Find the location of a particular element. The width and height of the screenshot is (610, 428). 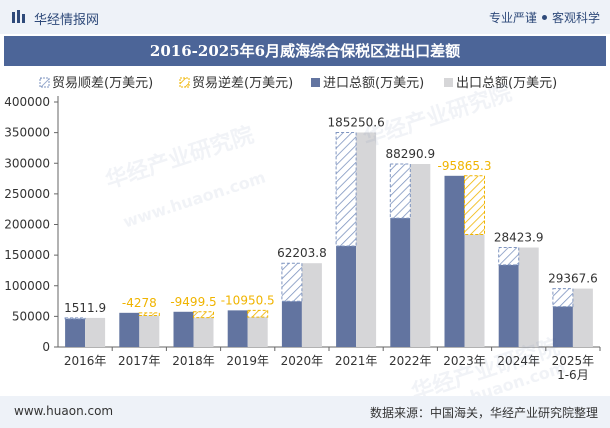

separator-dot is located at coordinates (544, 17).